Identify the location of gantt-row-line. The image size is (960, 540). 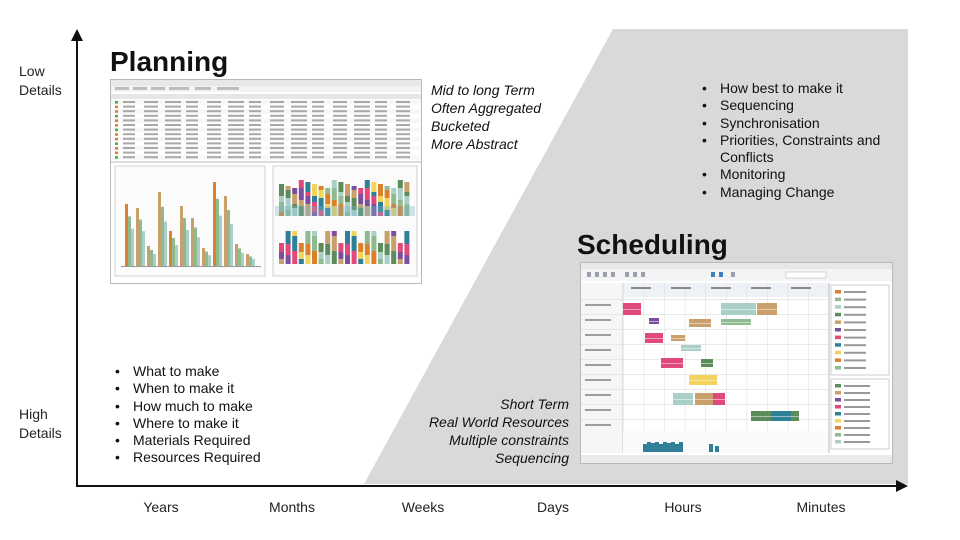
(705, 374).